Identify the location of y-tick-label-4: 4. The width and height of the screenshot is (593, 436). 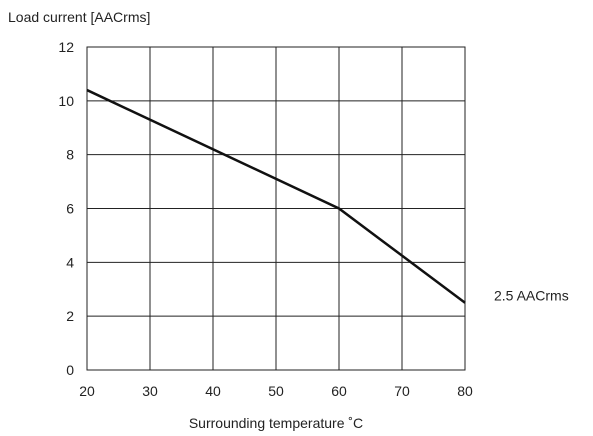
(70, 262).